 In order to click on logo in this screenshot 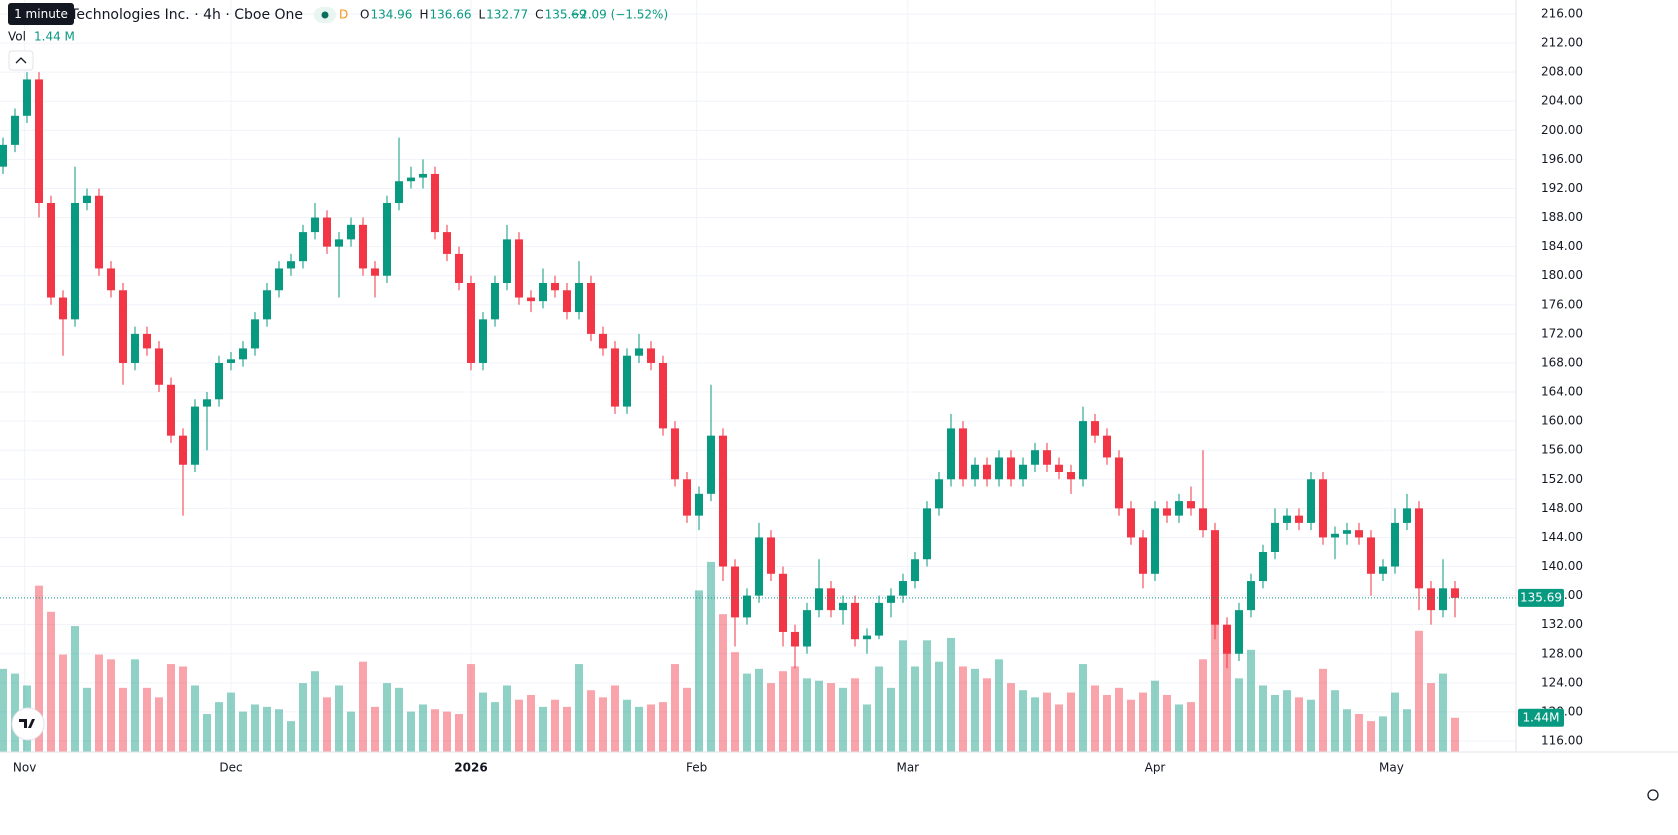, I will do `click(28, 724)`.